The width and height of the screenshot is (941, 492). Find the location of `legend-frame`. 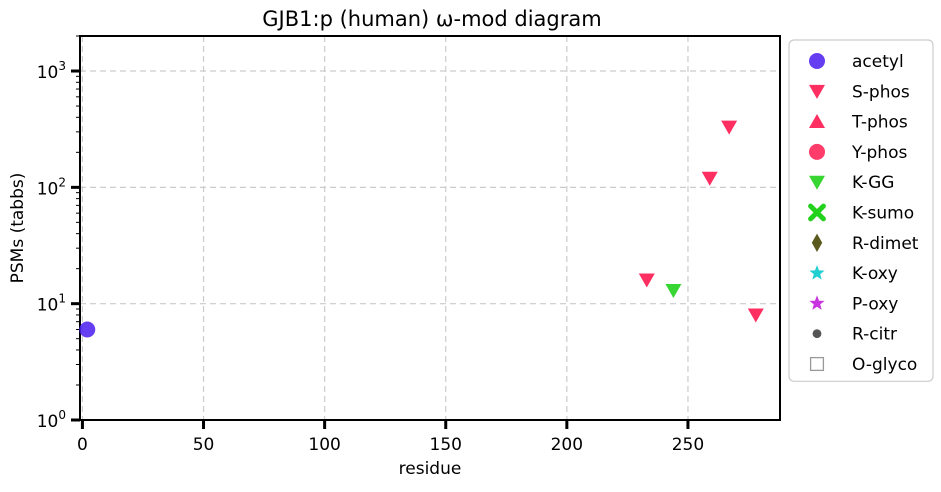

legend-frame is located at coordinates (861, 210).